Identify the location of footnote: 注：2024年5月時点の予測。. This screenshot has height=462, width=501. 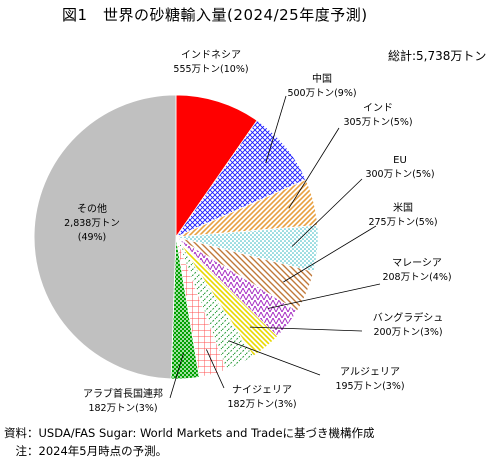
(86, 451).